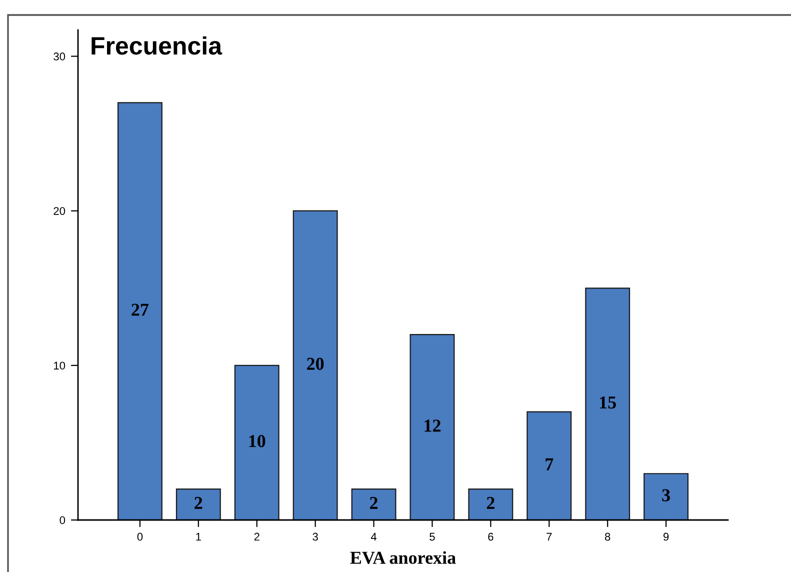 Image resolution: width=791 pixels, height=572 pixels. What do you see at coordinates (491, 536) in the screenshot?
I see `x-tick-label: 6` at bounding box center [491, 536].